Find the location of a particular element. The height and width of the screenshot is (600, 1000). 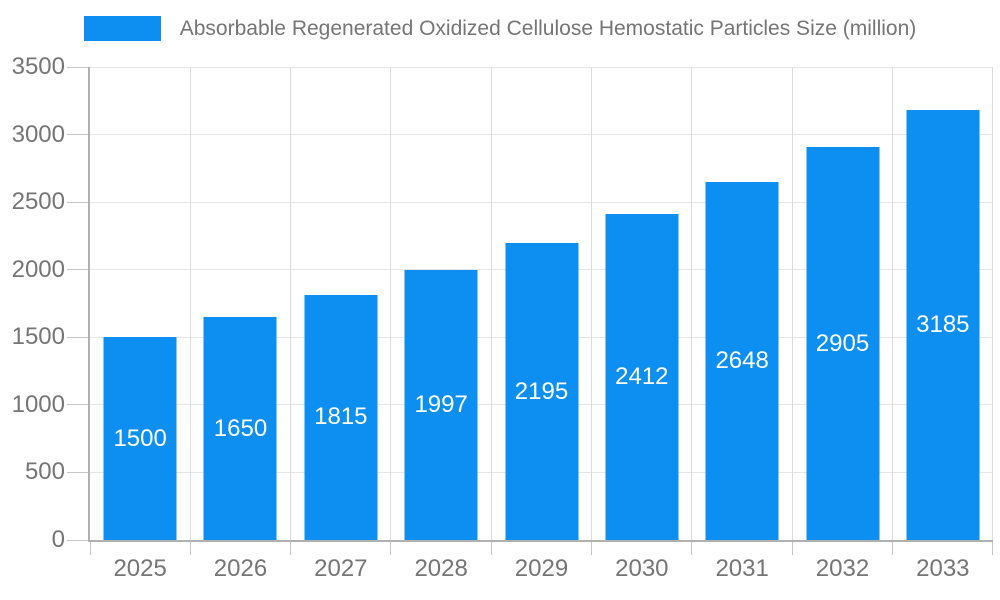

bar-2027 is located at coordinates (341, 417).